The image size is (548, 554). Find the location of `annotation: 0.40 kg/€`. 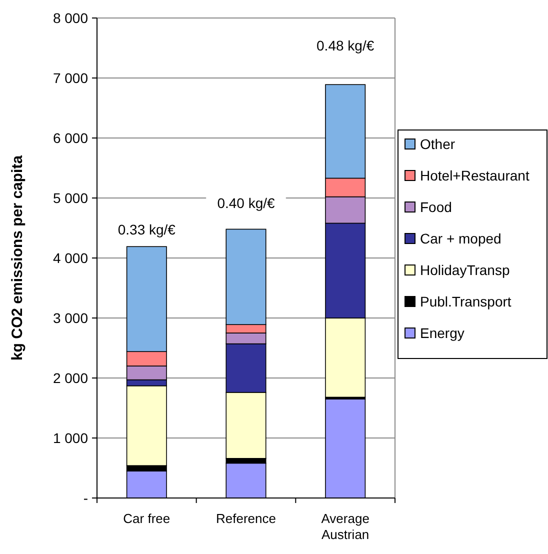

annotation: 0.40 kg/€ is located at coordinates (246, 203).